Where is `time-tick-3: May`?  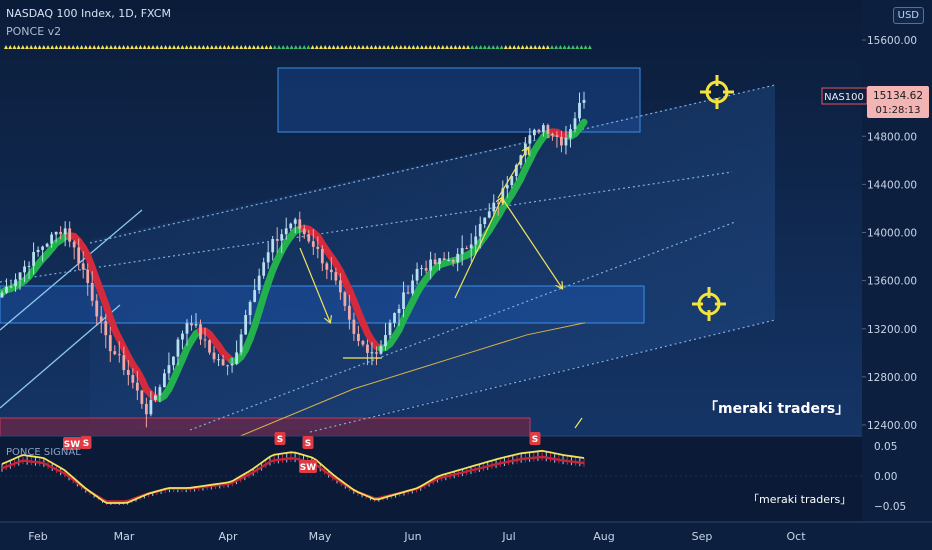 time-tick-3: May is located at coordinates (320, 536).